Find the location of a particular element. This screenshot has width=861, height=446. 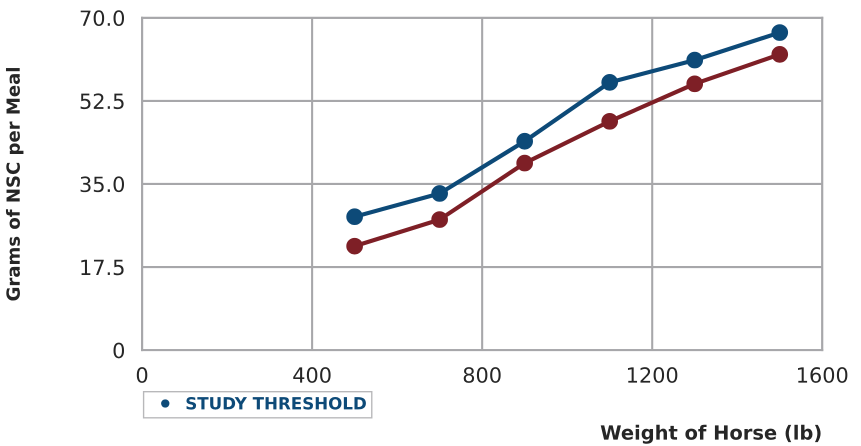

y-tick-label: 17.5 is located at coordinates (102, 268).